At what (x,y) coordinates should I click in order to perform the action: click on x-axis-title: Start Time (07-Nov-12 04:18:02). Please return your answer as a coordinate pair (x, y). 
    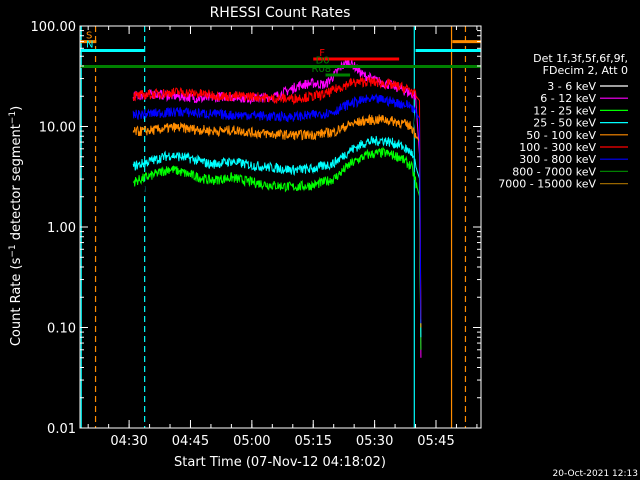
    Looking at the image, I should click on (280, 462).